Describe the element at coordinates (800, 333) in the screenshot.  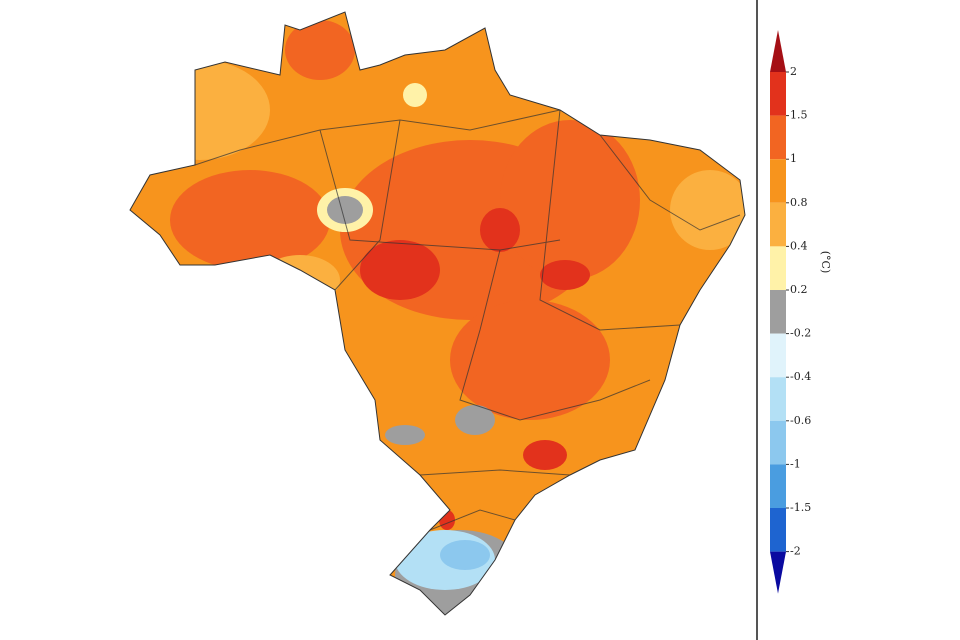
I see `colorbar-tick-label: -0.2` at that location.